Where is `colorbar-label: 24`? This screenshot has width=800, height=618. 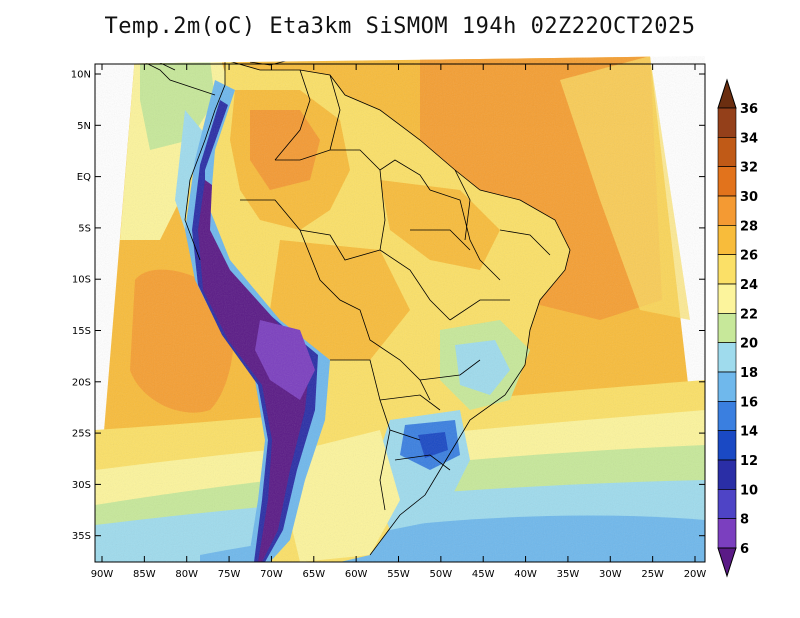
colorbar-label: 24 is located at coordinates (749, 285).